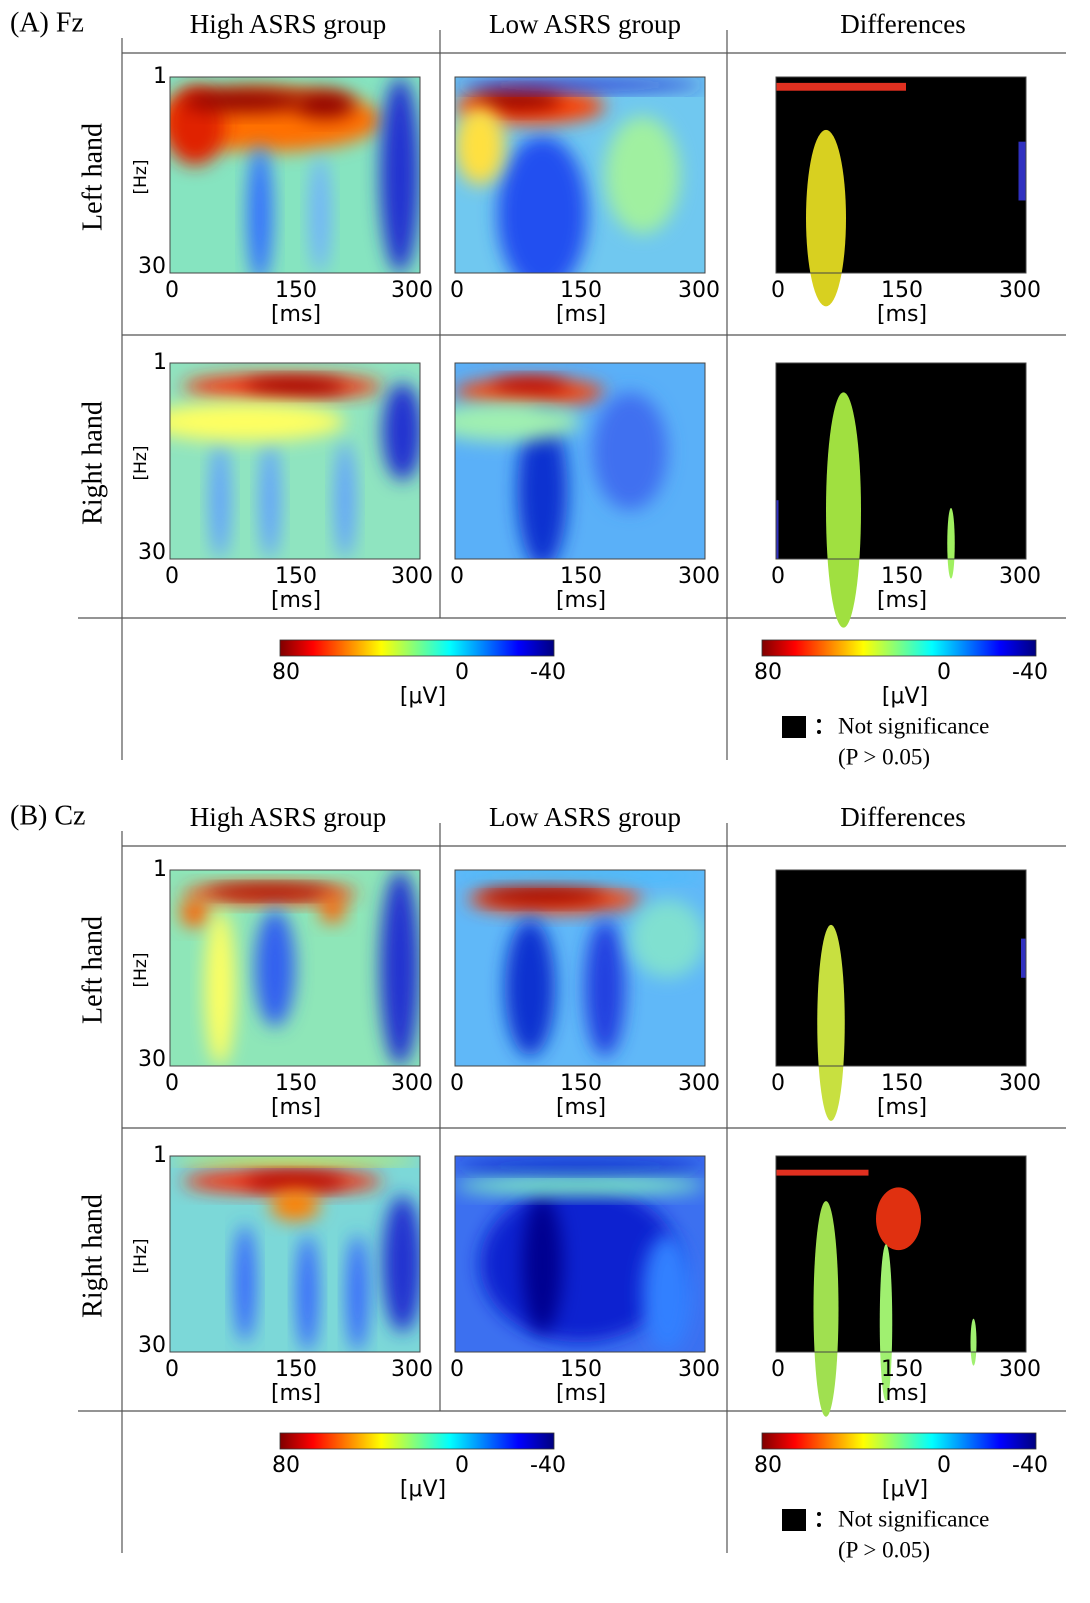  I want to click on label: -40, so click(1030, 1465).